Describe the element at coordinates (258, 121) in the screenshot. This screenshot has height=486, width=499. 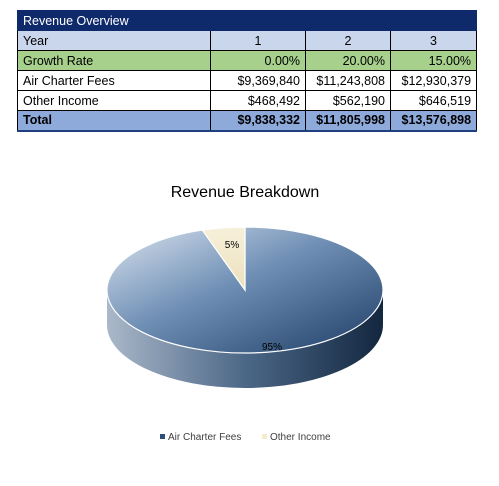
I see `cell-value: $9,838,332` at that location.